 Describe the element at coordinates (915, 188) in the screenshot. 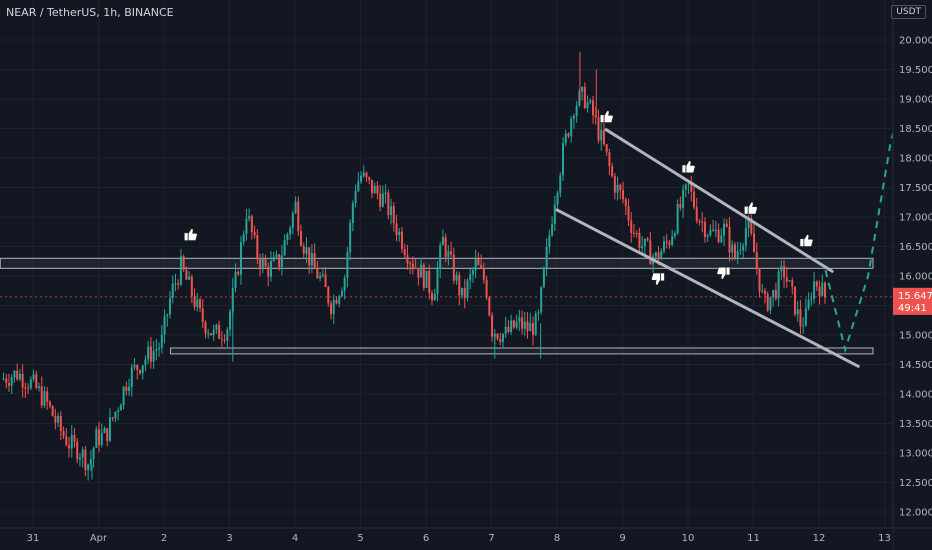

I see `price-tick-label: 17.500` at that location.